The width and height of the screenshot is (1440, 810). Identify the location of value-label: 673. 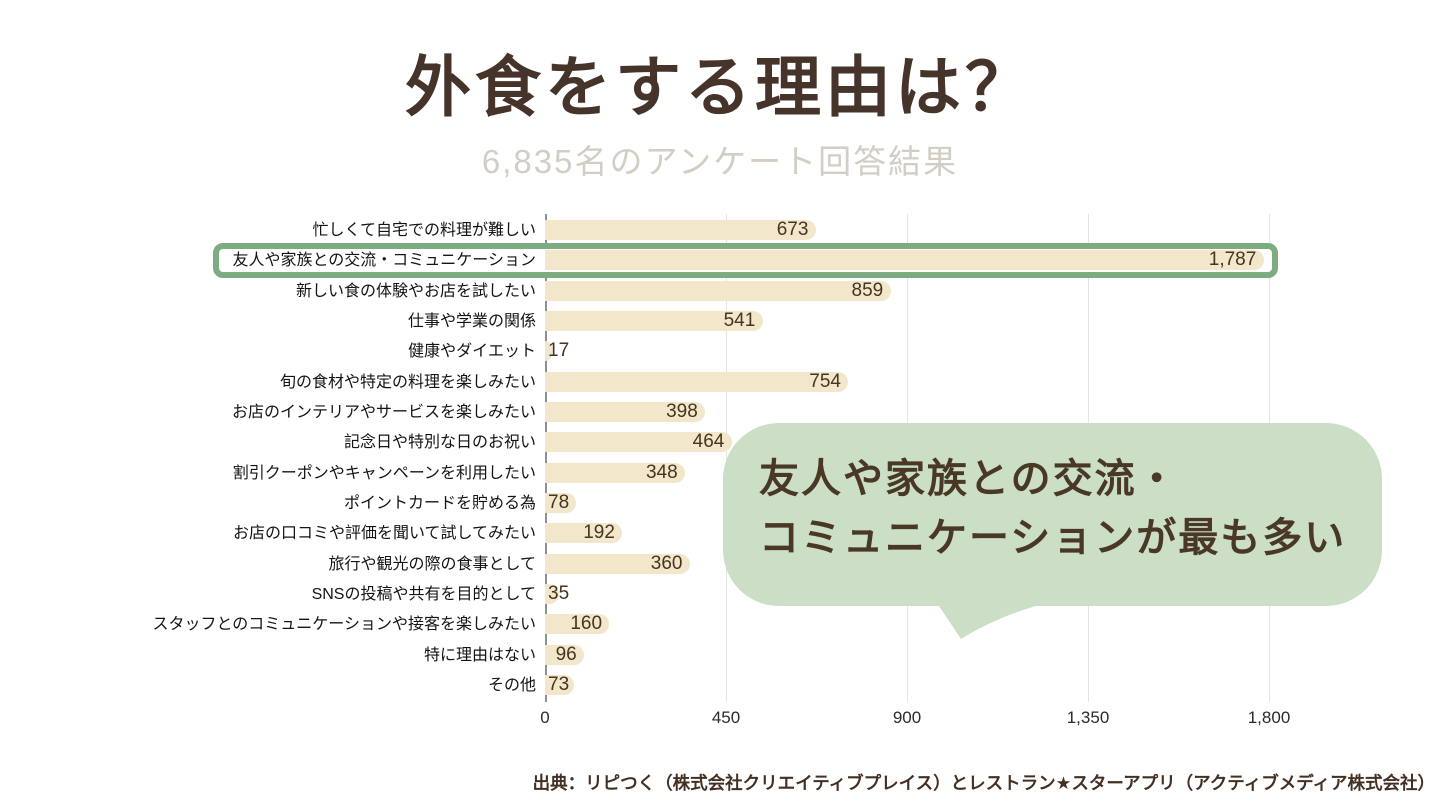
(792, 229).